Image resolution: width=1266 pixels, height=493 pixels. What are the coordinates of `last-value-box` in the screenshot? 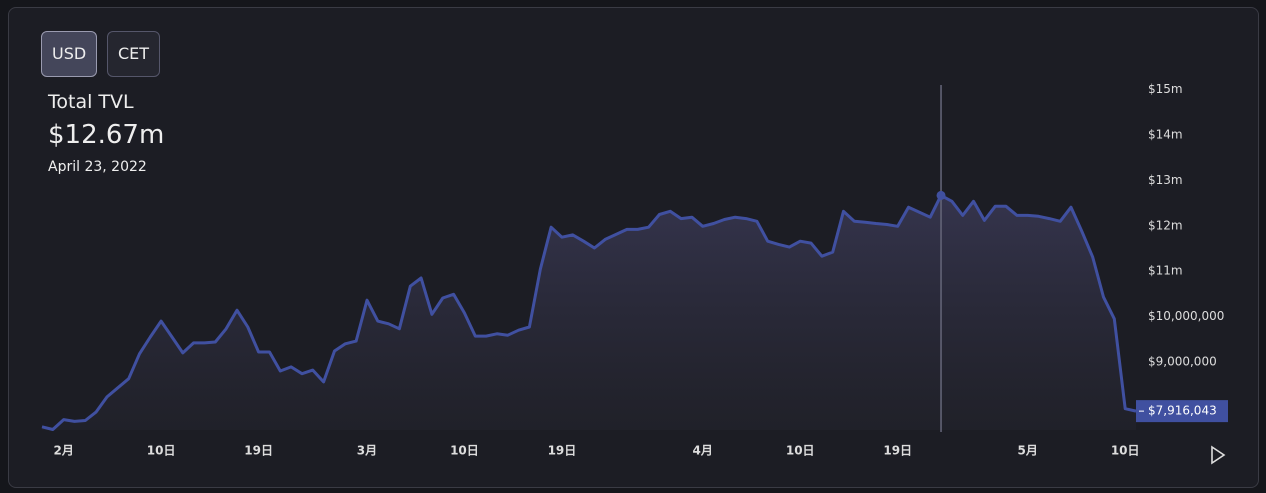 It's located at (1182, 411).